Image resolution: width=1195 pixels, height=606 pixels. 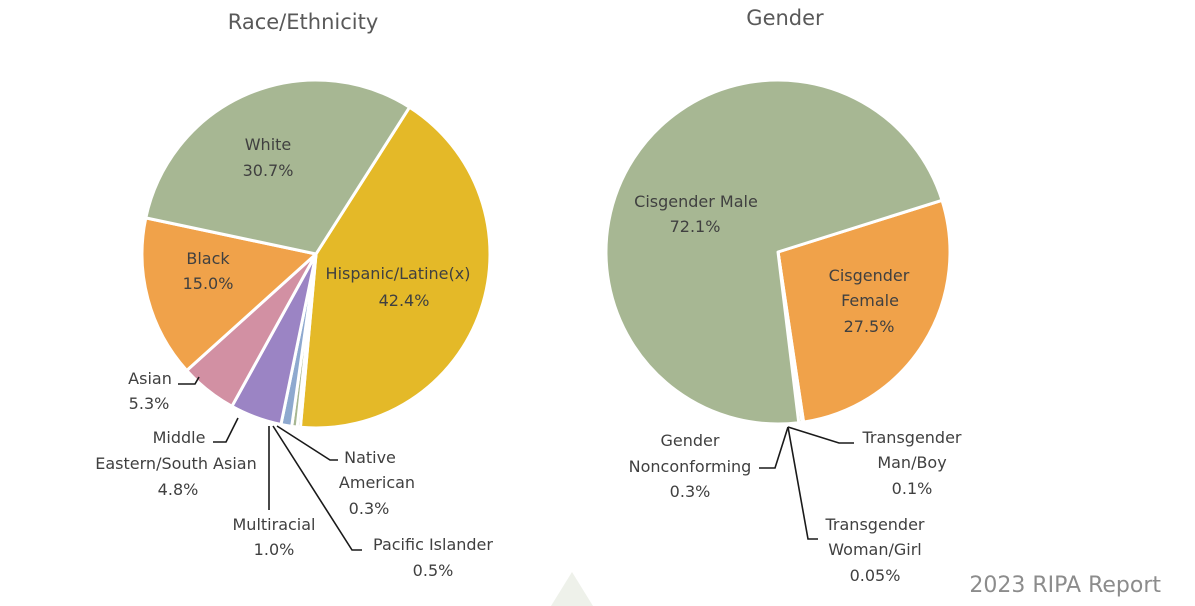 I want to click on label-white-value: 30.7%, so click(x=268, y=170).